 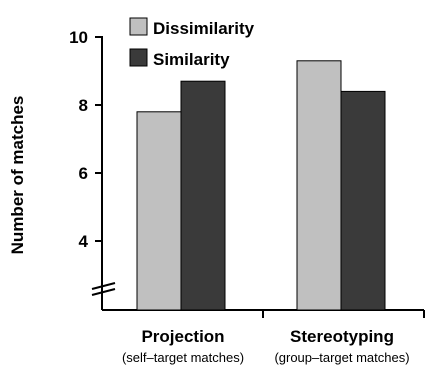 I want to click on legend: Dissimilarity Similarity, so click(x=192, y=43).